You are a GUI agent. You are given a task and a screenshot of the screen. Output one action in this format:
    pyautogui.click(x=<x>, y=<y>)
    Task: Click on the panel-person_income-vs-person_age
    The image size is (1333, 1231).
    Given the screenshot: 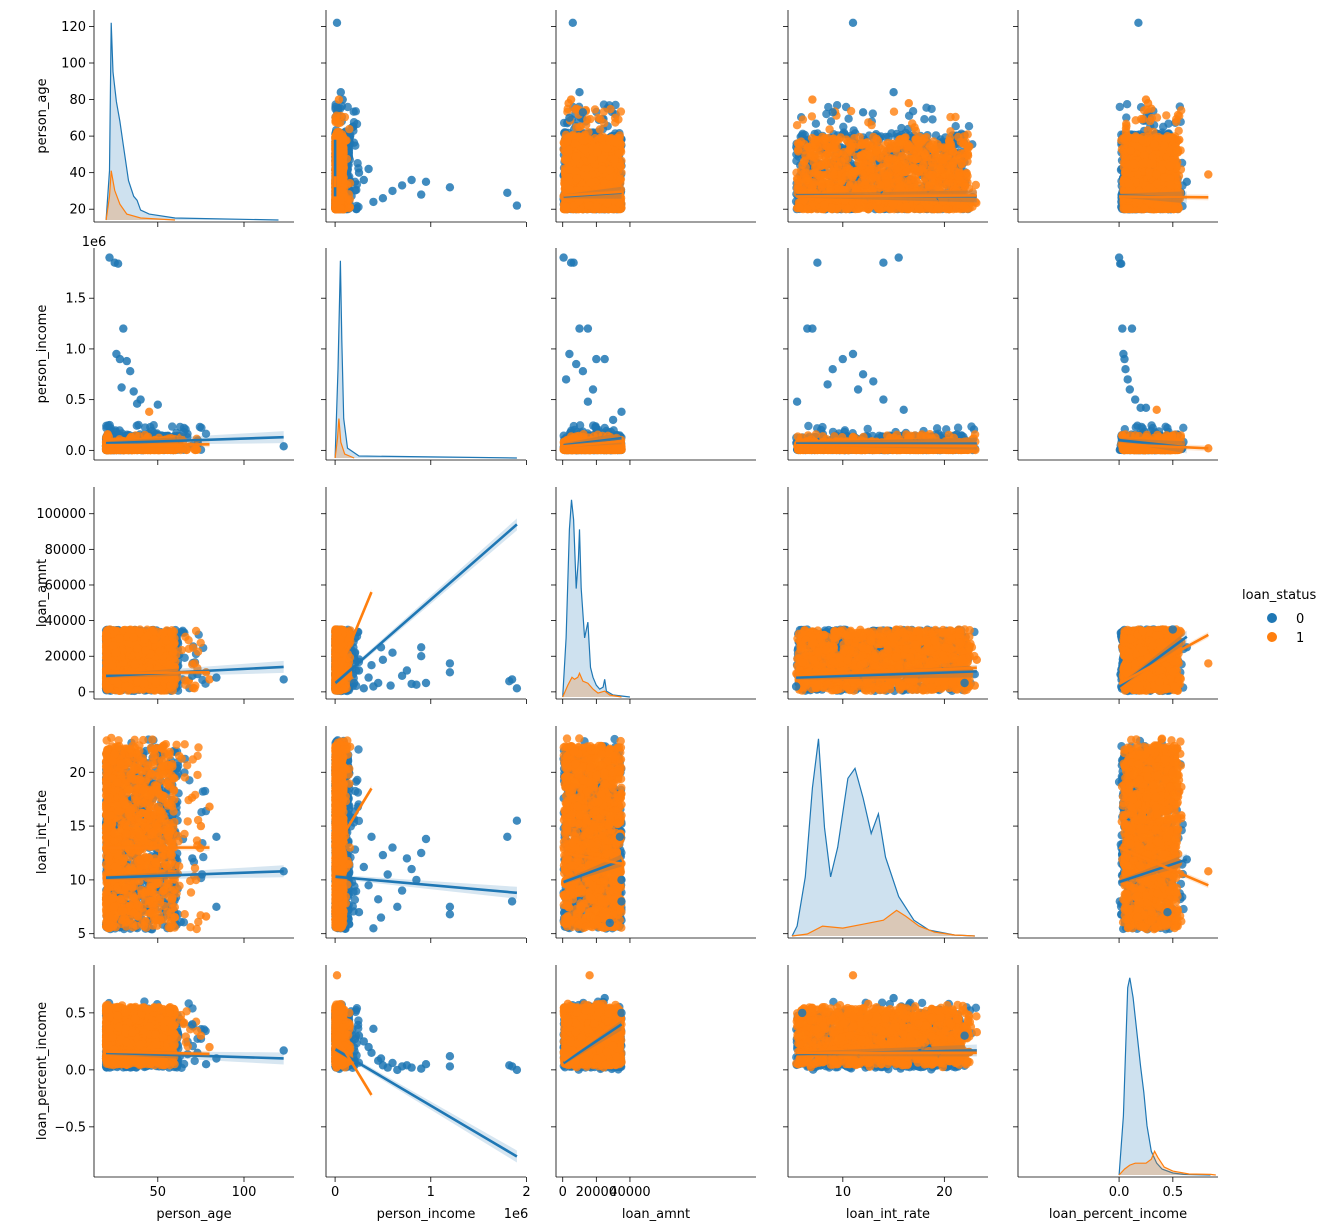 What is the action you would take?
    pyautogui.click(x=424, y=118)
    